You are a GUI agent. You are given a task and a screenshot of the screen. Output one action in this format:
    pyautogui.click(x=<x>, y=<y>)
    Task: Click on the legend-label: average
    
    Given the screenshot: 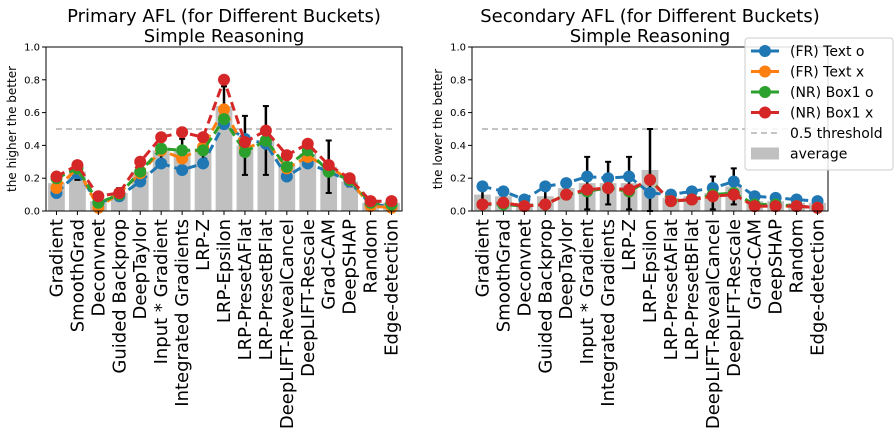 What is the action you would take?
    pyautogui.click(x=818, y=155)
    